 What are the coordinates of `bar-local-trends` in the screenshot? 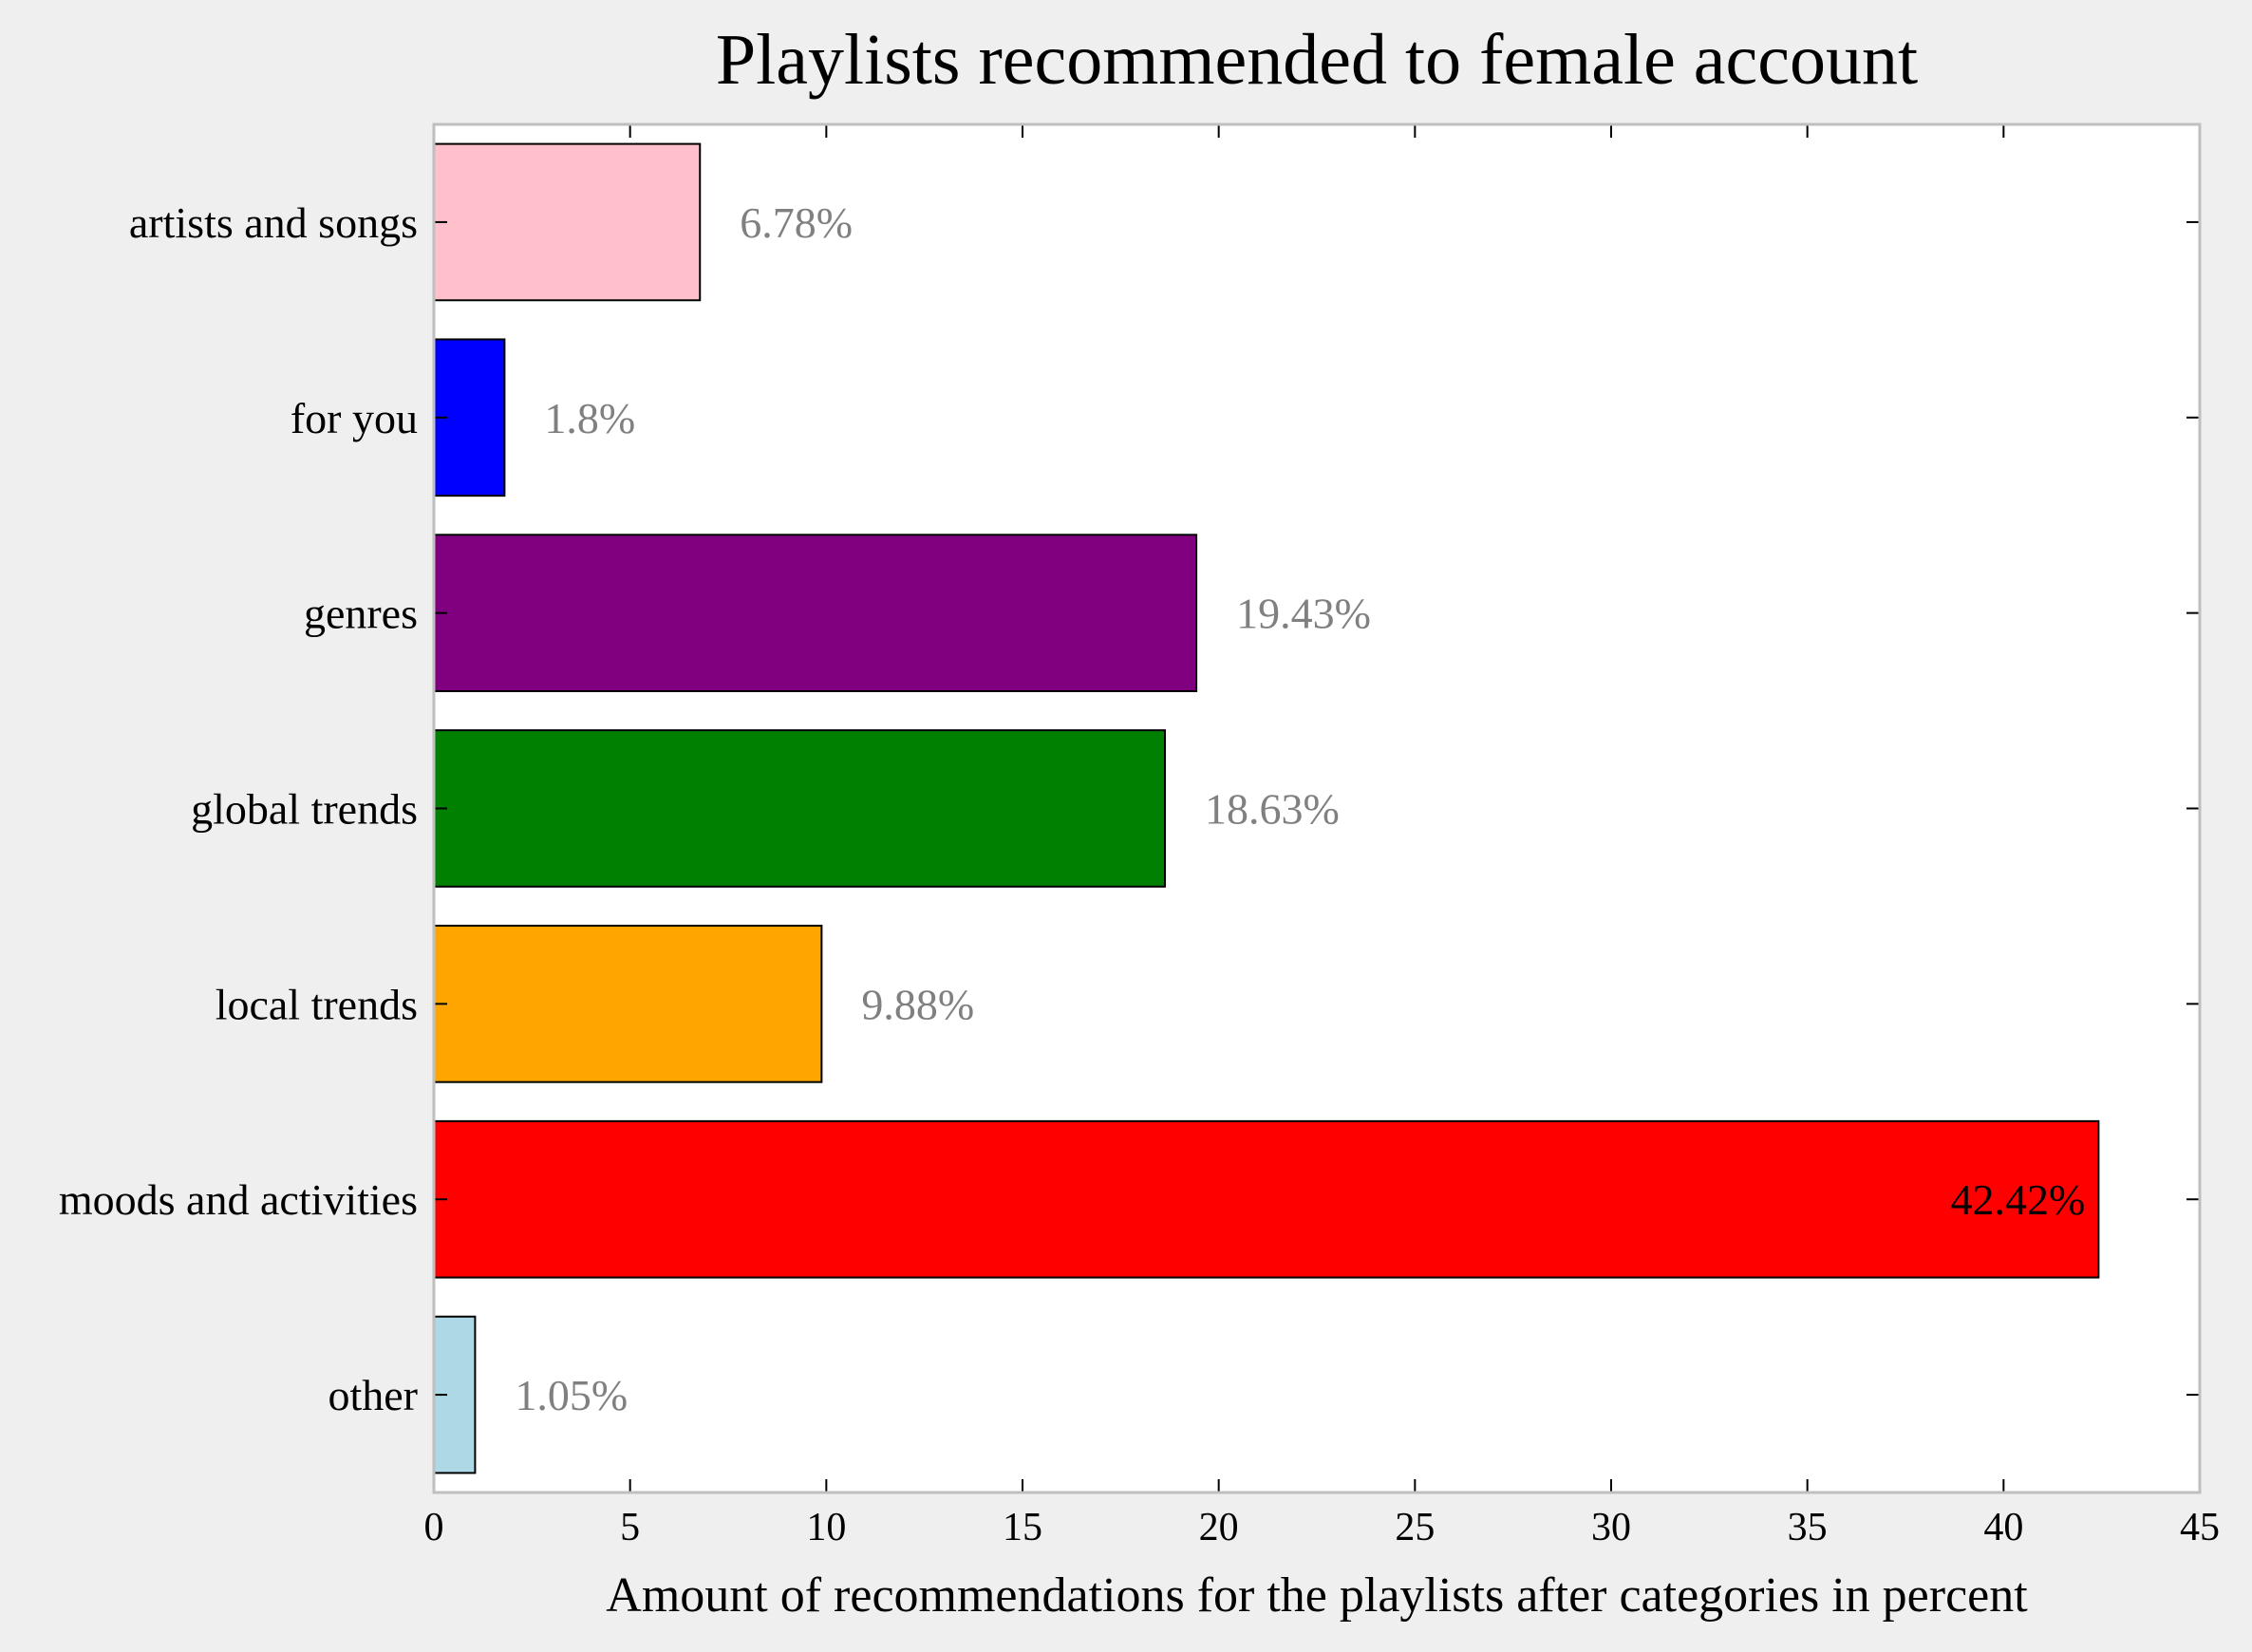 It's located at (628, 1004).